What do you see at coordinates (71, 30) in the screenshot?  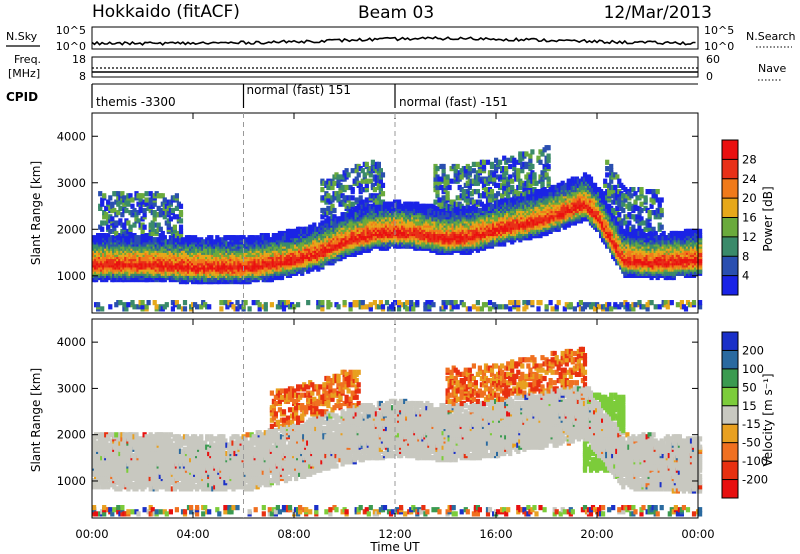 I see `noise-left-tick-top: 10^5` at bounding box center [71, 30].